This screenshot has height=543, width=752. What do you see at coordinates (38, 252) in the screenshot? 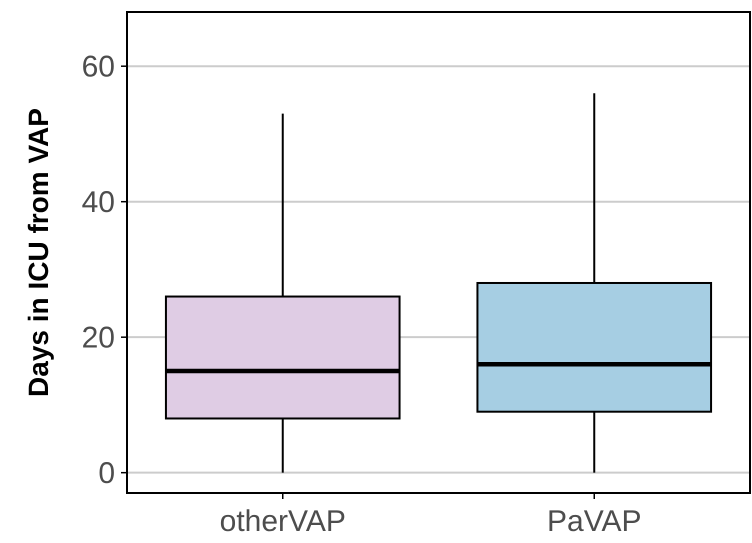
I see `y-axis-title: Days in ICU from VAP` at bounding box center [38, 252].